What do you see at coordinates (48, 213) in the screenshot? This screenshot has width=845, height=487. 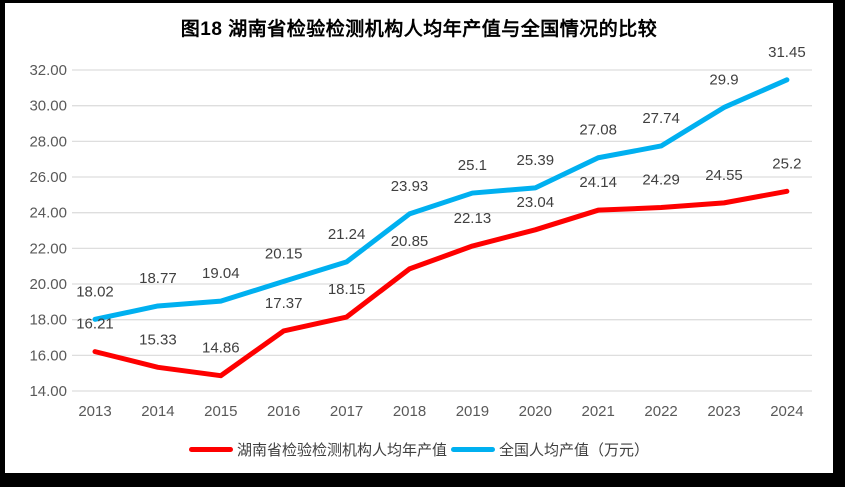 I see `y-axis-tick-label: 24.00` at bounding box center [48, 213].